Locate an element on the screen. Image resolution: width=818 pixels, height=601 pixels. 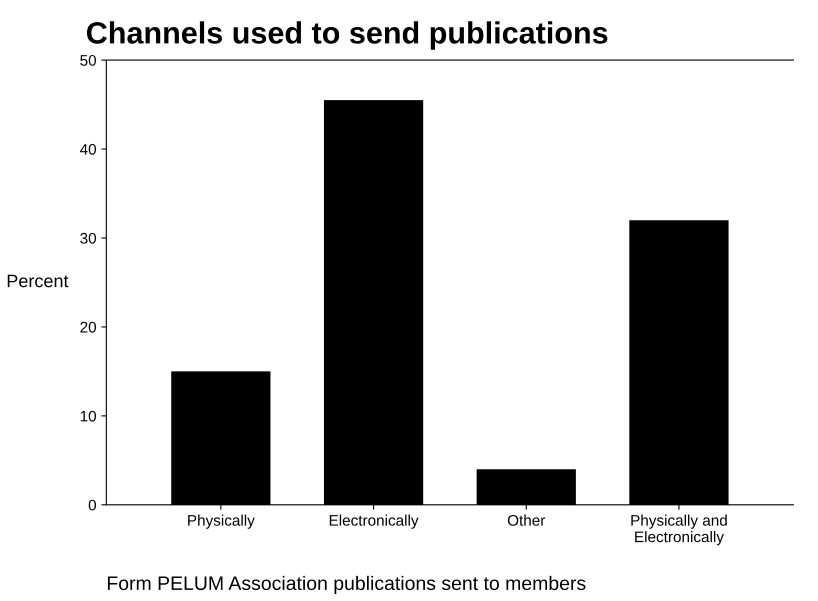
x-tick-label: Electronically is located at coordinates (374, 521).